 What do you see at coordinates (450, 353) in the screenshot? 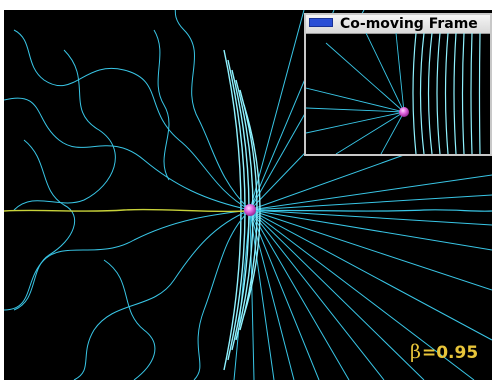
I see `beta-value: =0.95` at bounding box center [450, 353].